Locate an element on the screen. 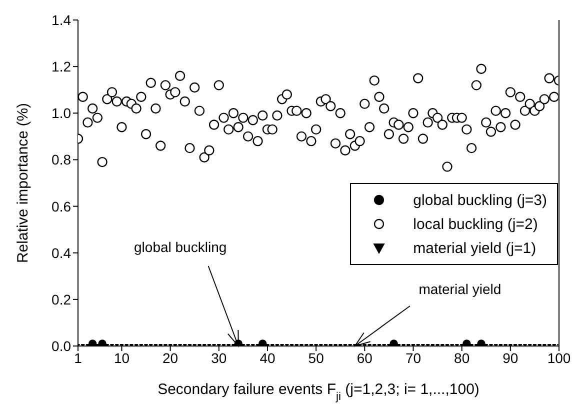 Image resolution: width=587 pixels, height=412 pixels. x-tick-label: 10 is located at coordinates (122, 358).